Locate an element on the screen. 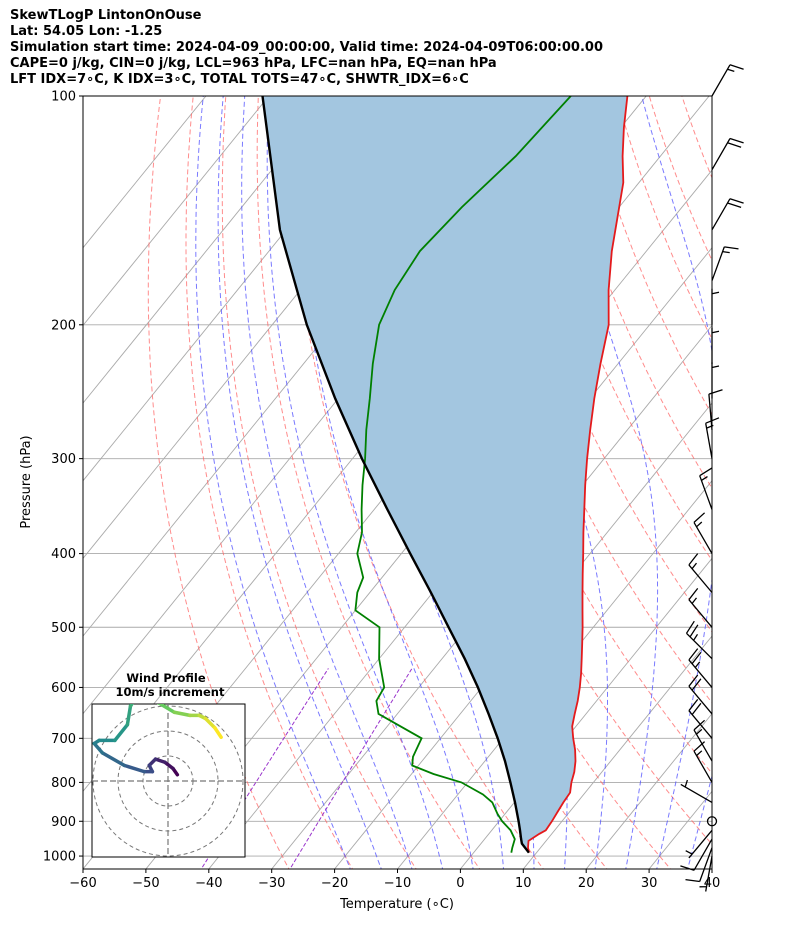 The height and width of the screenshot is (937, 794). x-tick-label: −50 is located at coordinates (145, 883).